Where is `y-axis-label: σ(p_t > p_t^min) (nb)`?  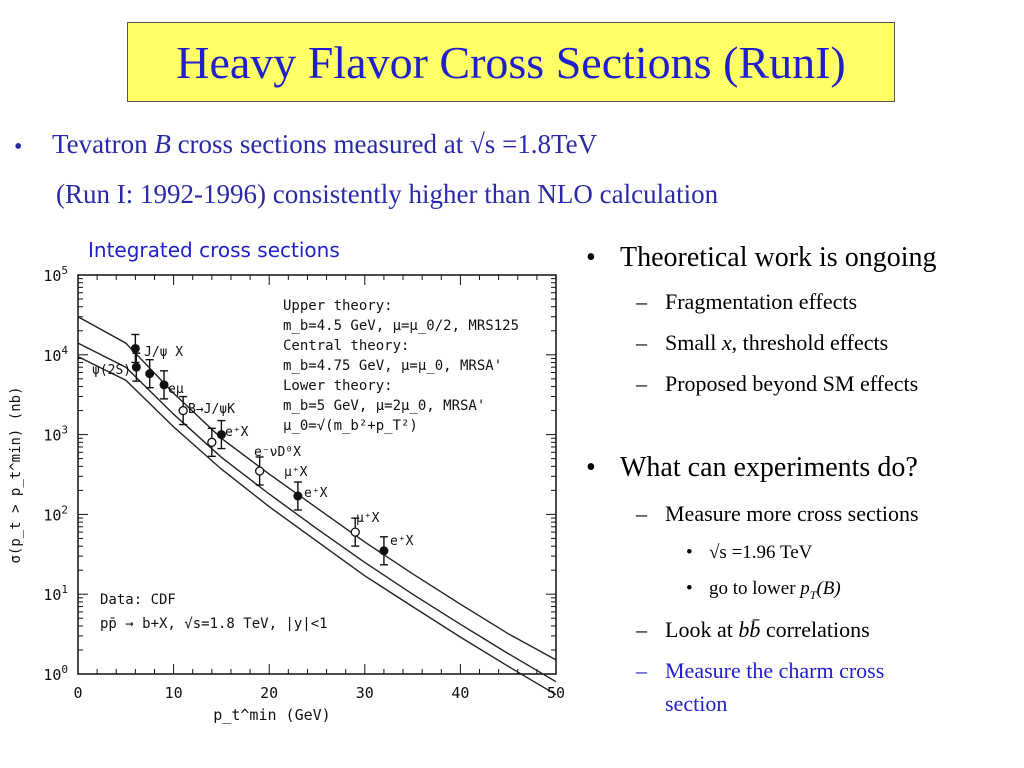 y-axis-label: σ(p_t > p_t^min) (nb) is located at coordinates (16, 474).